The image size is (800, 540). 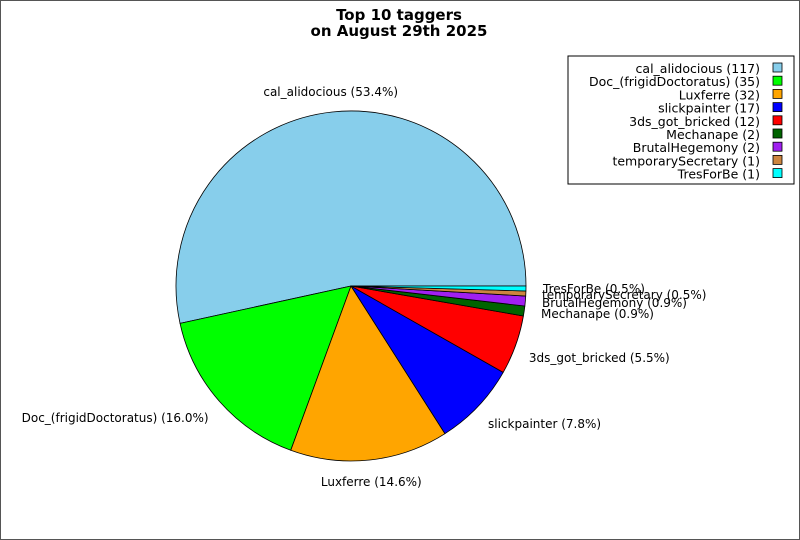 What do you see at coordinates (438, 288) in the screenshot?
I see `pie-slice-tresforbe` at bounding box center [438, 288].